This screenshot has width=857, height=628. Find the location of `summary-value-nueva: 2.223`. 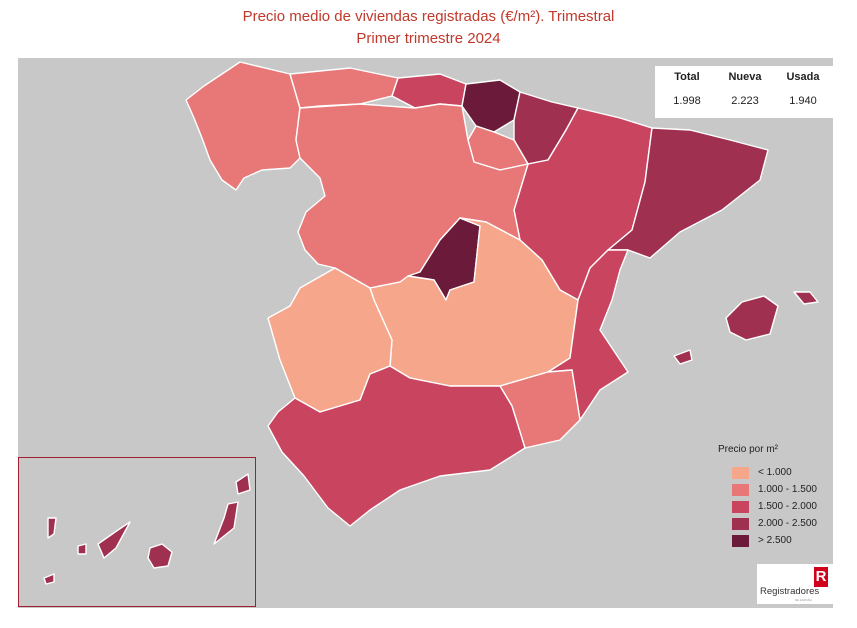

summary-value-nueva: 2.223 is located at coordinates (745, 101).